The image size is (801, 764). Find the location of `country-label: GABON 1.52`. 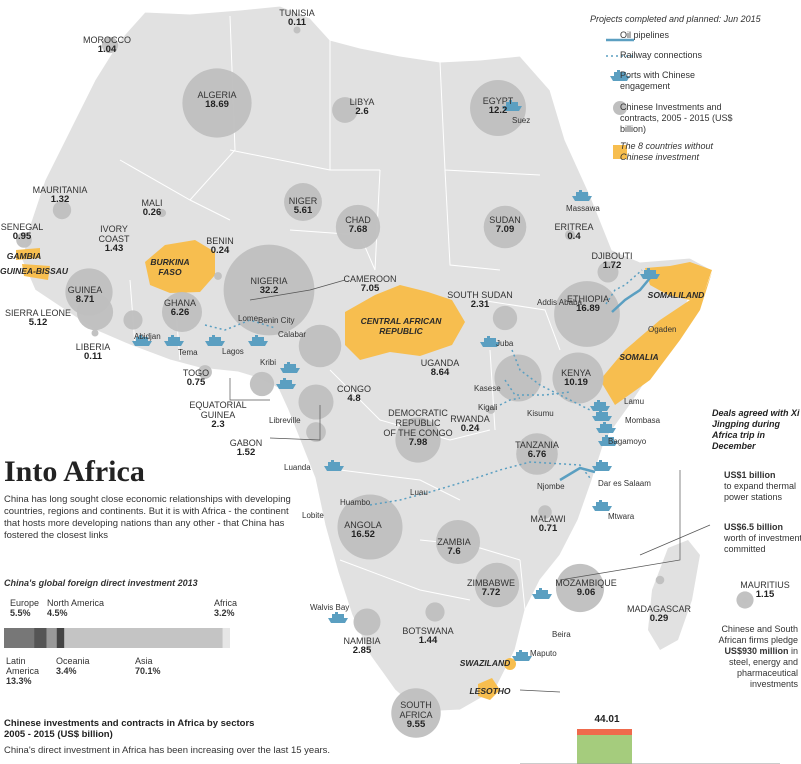

country-label: GABON 1.52 is located at coordinates (246, 448).